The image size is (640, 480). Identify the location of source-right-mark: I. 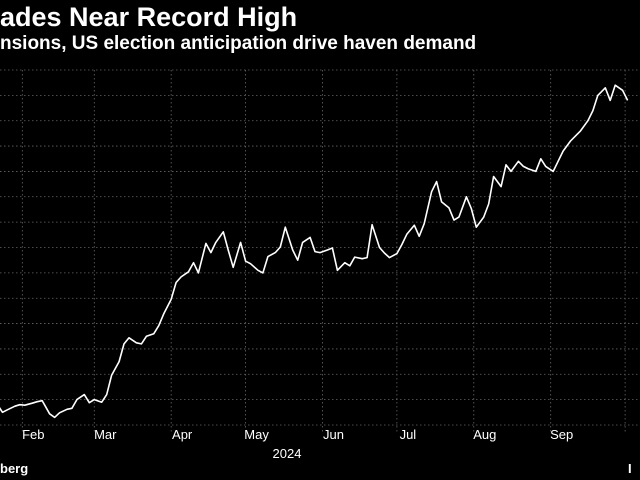
(630, 468).